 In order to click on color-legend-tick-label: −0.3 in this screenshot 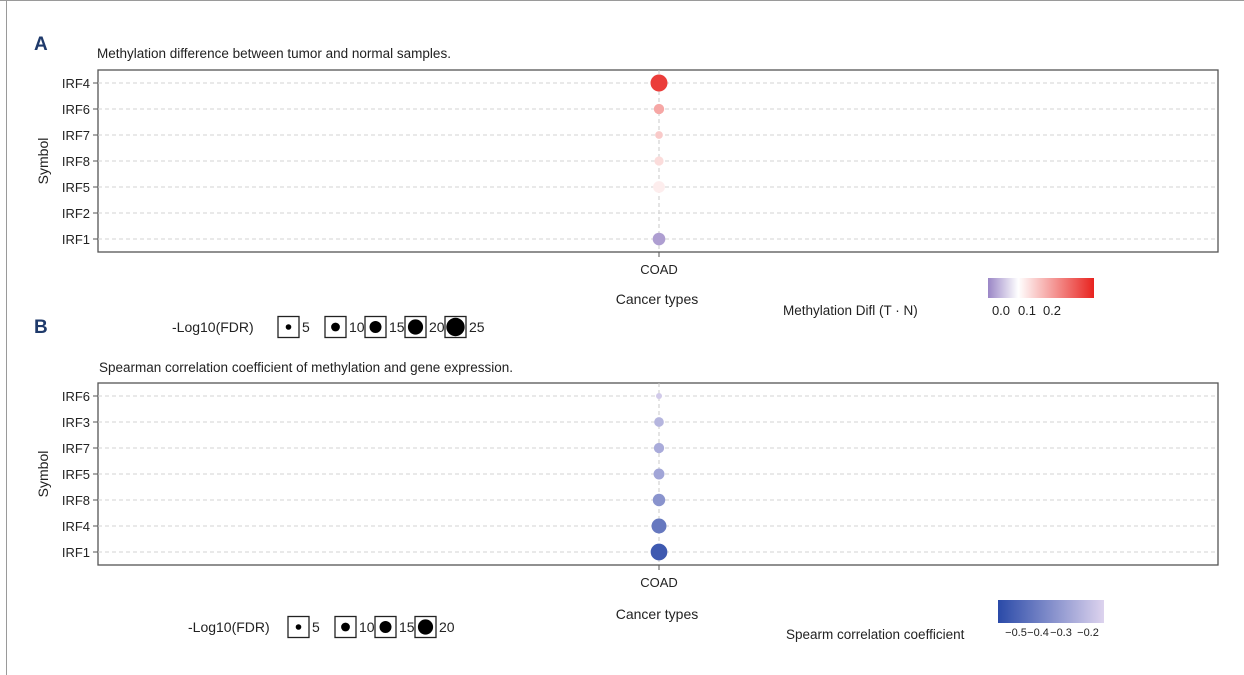, I will do `click(1061, 633)`.